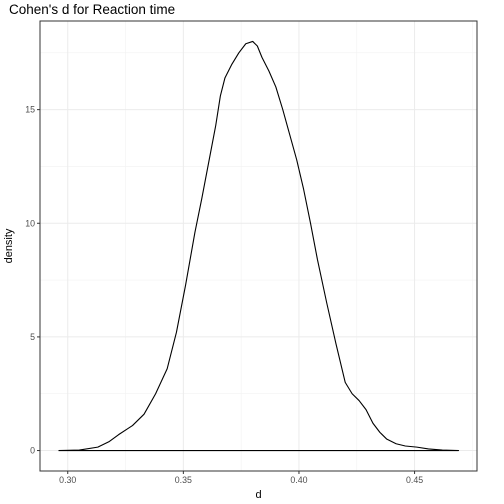  Describe the element at coordinates (92, 9) in the screenshot. I see `chart-title: Cohen's d for Reaction time` at that location.